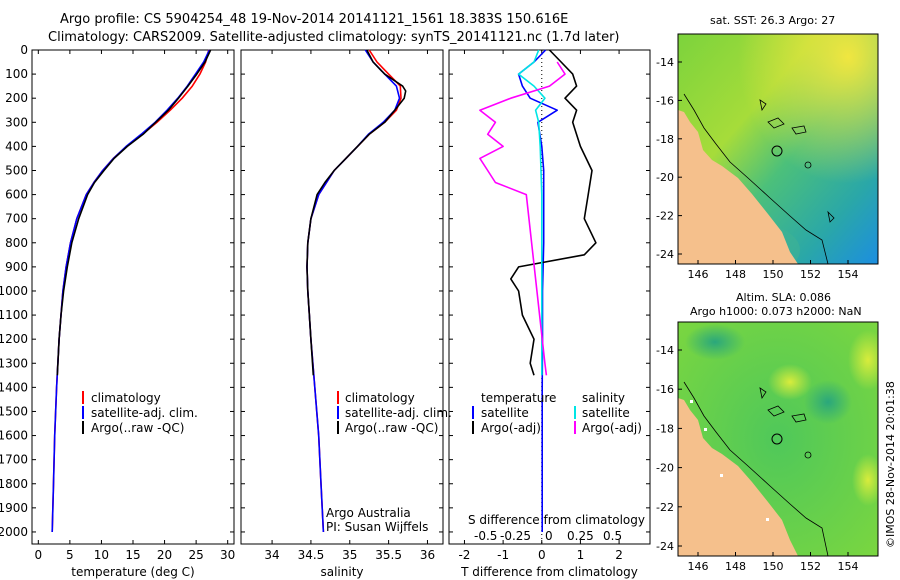 The image size is (900, 580). I want to click on x-tick-label: -2, so click(464, 555).